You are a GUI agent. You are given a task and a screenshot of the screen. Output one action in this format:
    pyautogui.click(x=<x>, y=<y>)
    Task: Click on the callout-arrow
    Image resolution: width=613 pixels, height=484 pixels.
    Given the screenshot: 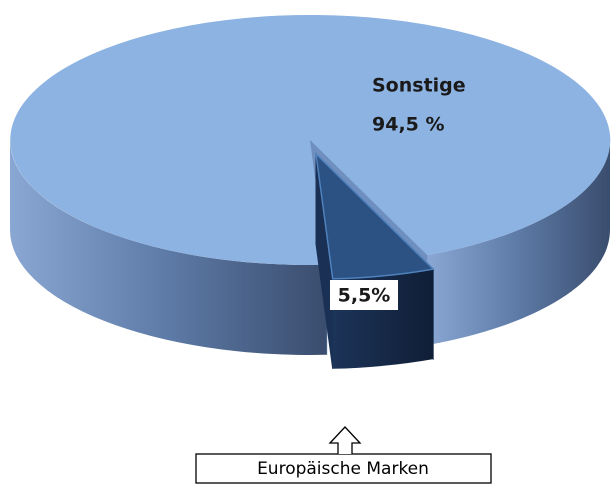 What is the action you would take?
    pyautogui.click(x=345, y=440)
    